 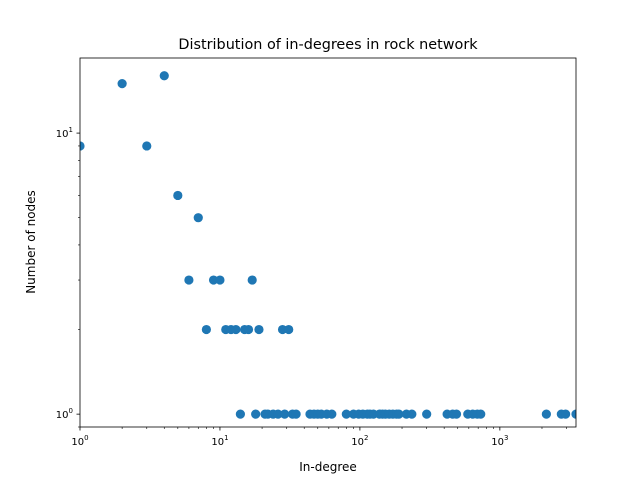 I want to click on x-tick-label: 10³, so click(x=499, y=441).